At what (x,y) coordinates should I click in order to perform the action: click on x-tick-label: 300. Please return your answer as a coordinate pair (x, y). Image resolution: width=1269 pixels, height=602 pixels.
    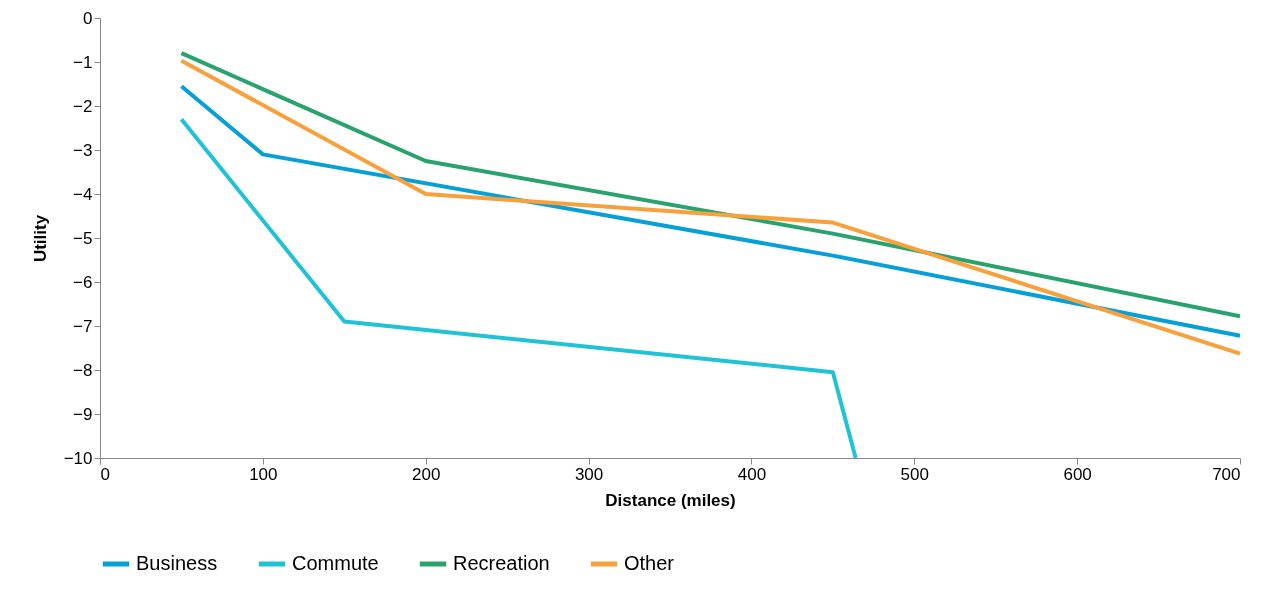
    Looking at the image, I should click on (589, 474).